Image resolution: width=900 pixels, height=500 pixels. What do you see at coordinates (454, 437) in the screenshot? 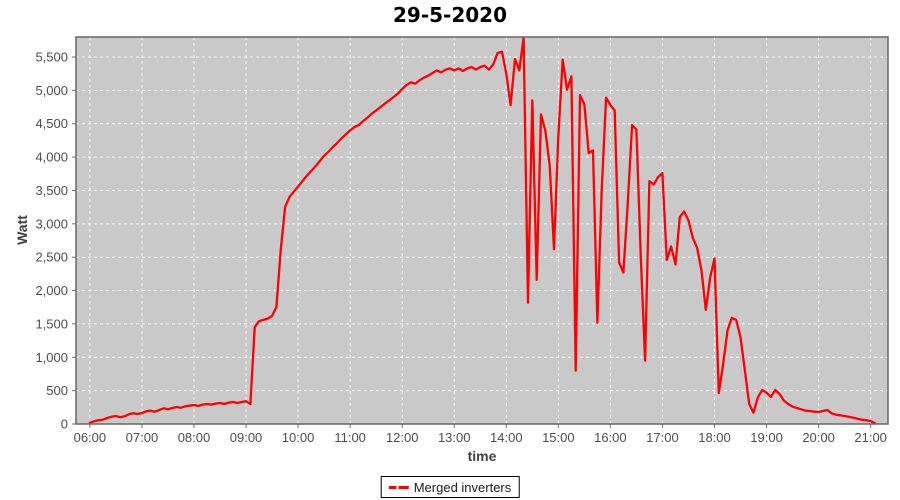
I see `x-tick-label: 13:00` at bounding box center [454, 437].